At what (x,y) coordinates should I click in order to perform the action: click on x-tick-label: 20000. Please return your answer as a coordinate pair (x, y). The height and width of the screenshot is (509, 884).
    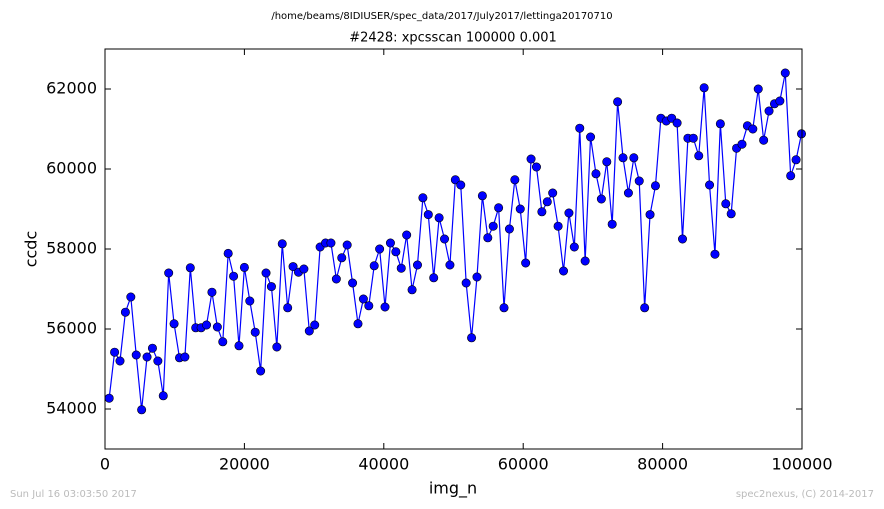
    Looking at the image, I should click on (244, 464).